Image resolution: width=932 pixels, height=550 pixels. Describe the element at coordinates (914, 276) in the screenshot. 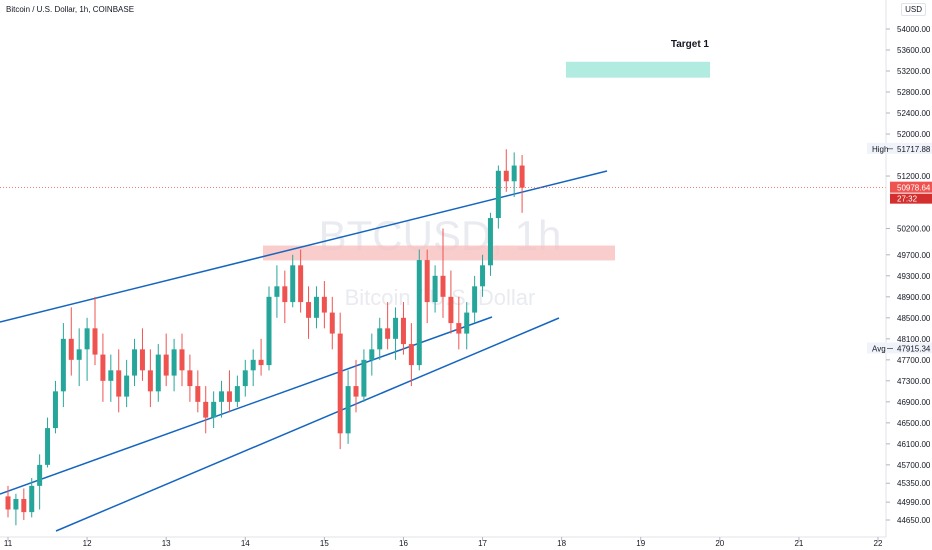

I see `price-tick-label: 49300.00` at that location.